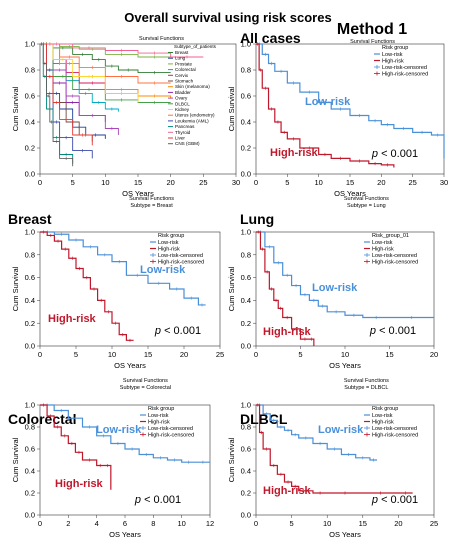 This screenshot has height=550, width=451. Describe the element at coordinates (231, 288) in the screenshot. I see `y-axis-label-lung: Cum Survival` at that location.